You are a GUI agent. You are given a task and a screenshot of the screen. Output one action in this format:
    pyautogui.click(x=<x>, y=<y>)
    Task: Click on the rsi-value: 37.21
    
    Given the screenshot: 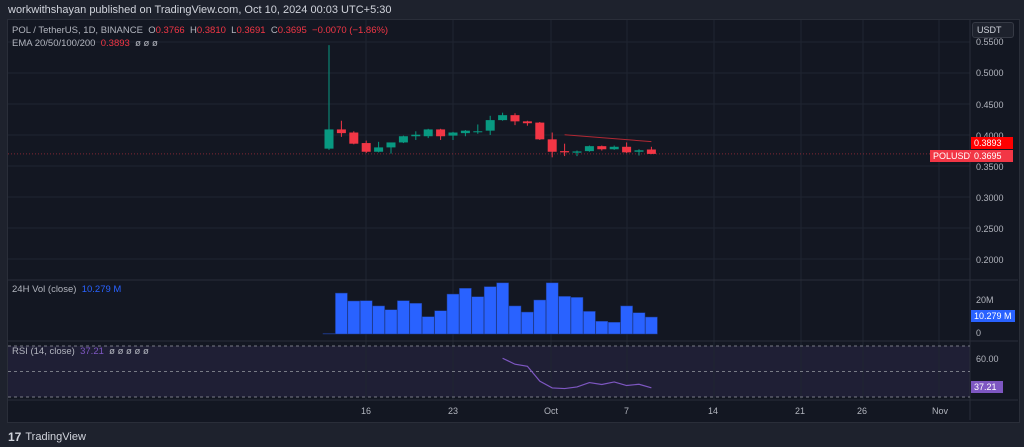 What is the action you would take?
    pyautogui.click(x=92, y=351)
    